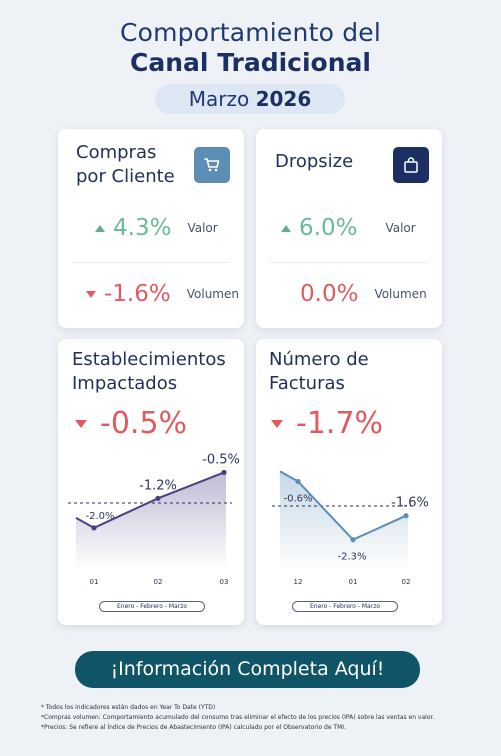  Describe the element at coordinates (340, 423) in the screenshot. I see `facturas-value: -1.7%` at that location.